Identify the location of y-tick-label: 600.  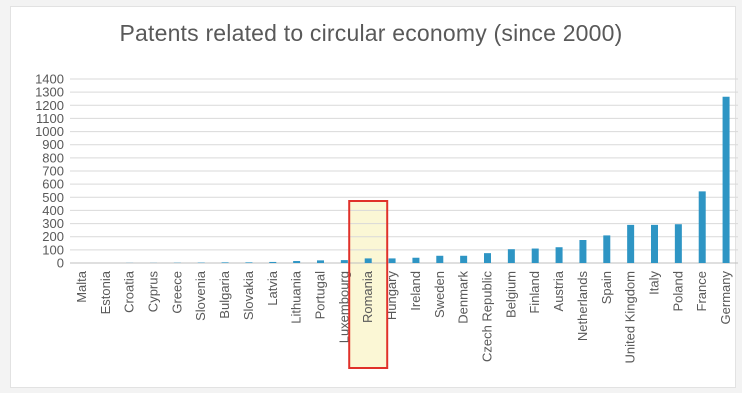
(53, 184).